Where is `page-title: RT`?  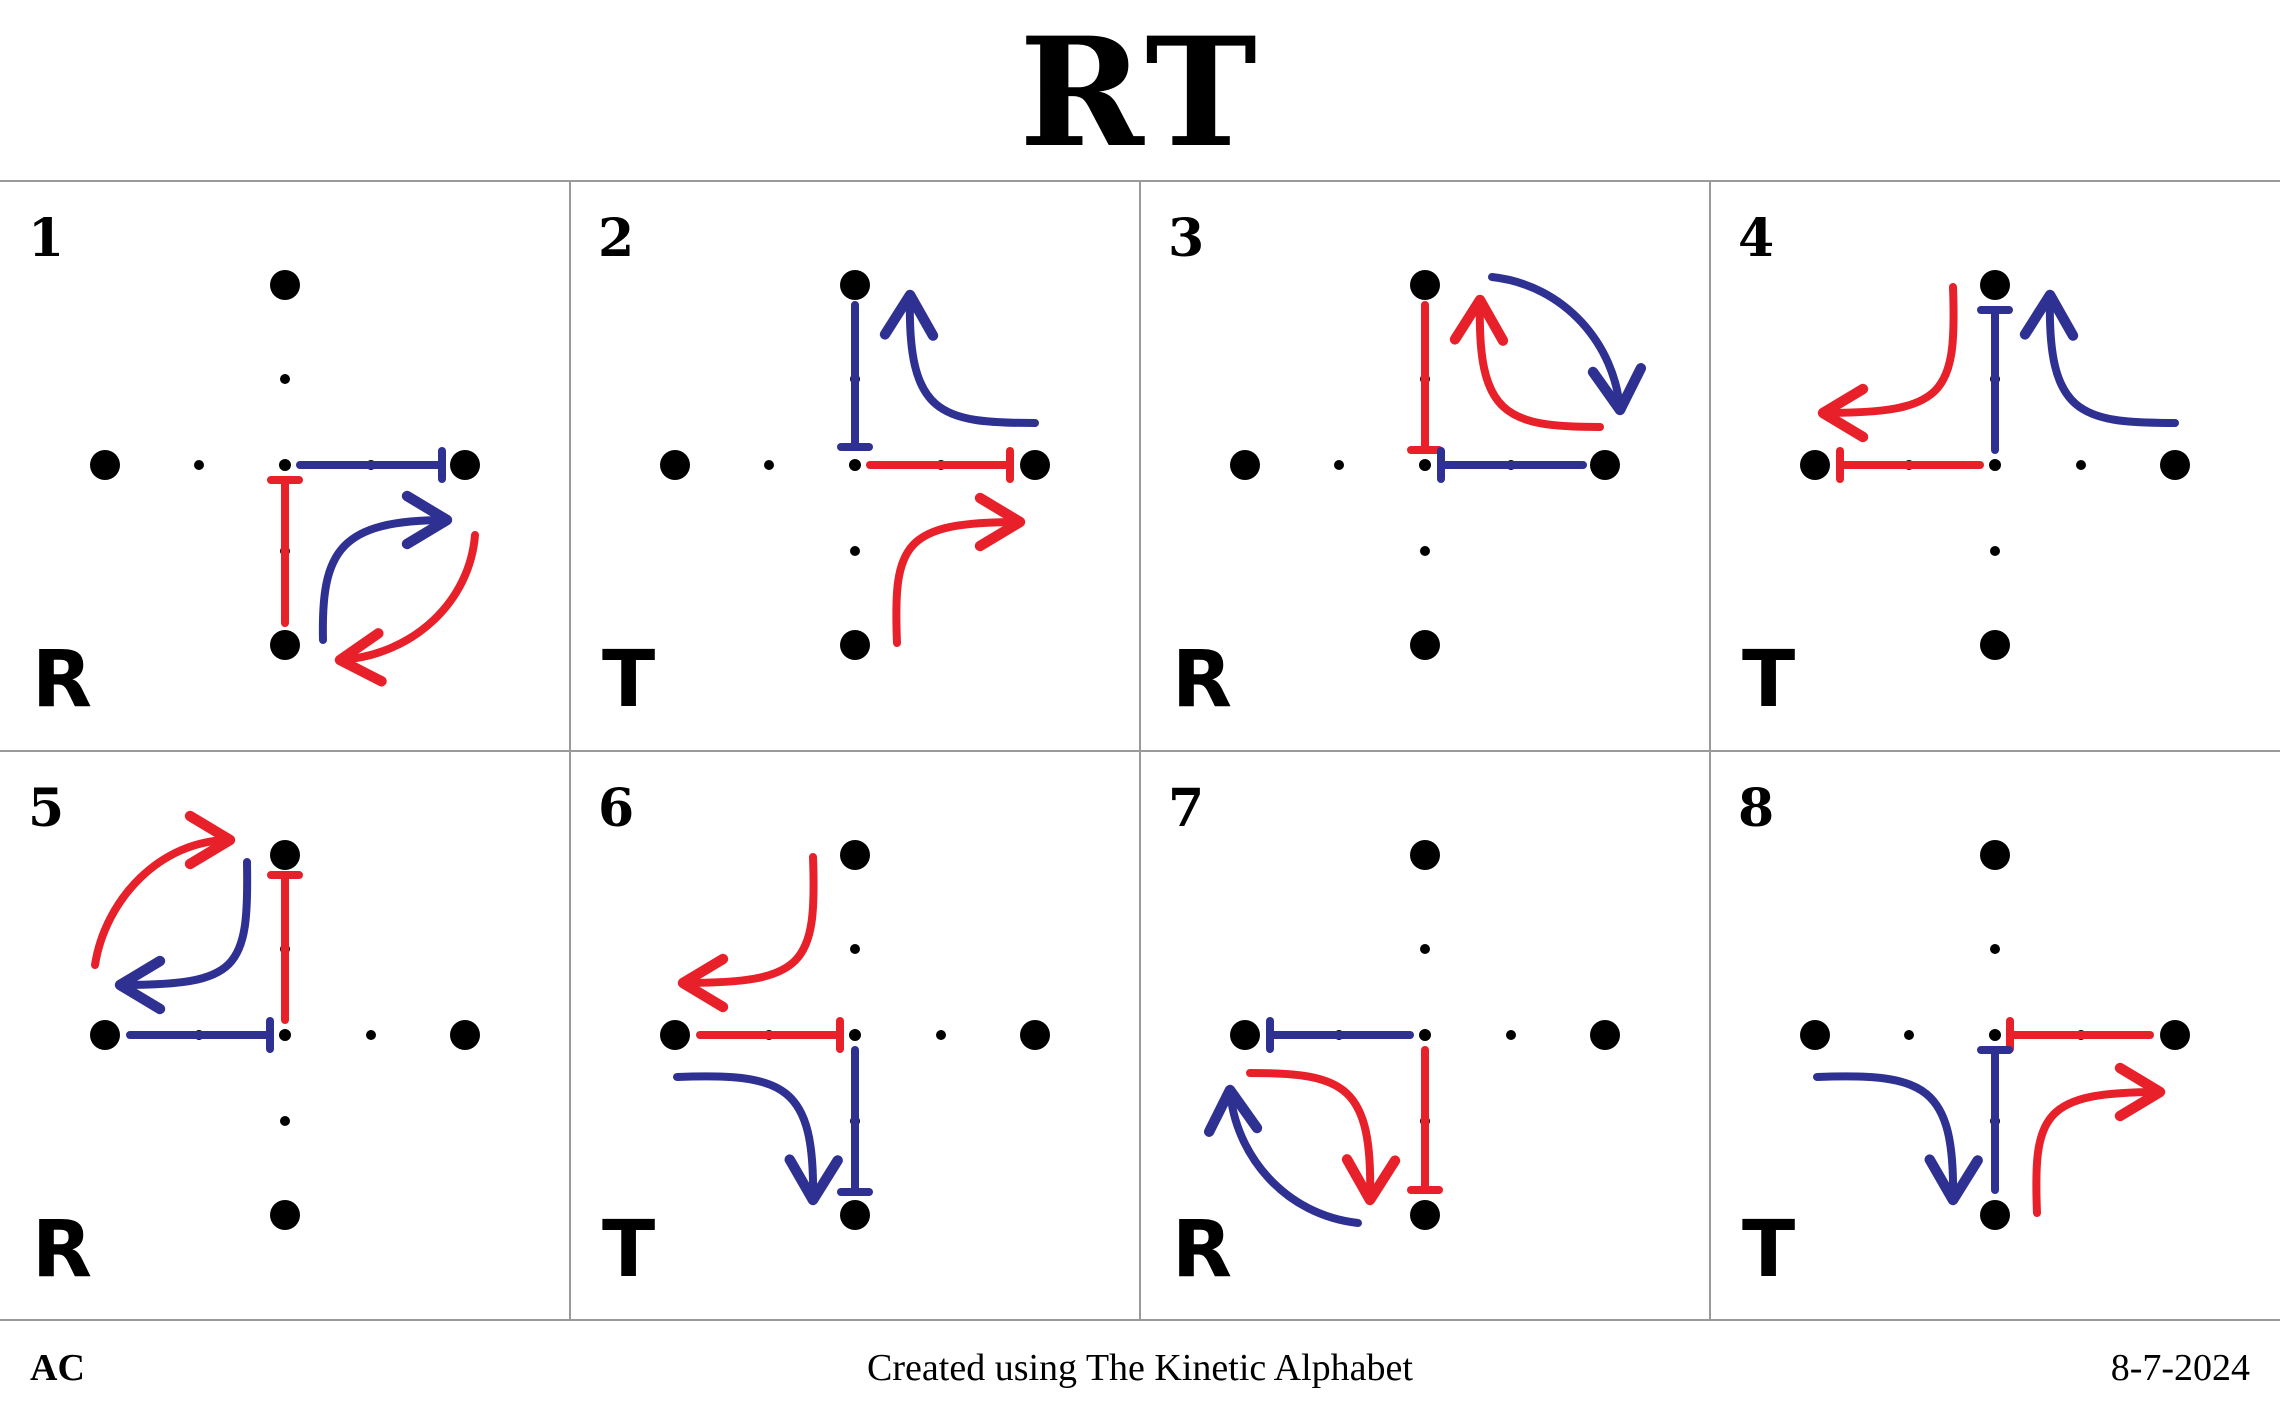
page-title: RT is located at coordinates (1140, 93).